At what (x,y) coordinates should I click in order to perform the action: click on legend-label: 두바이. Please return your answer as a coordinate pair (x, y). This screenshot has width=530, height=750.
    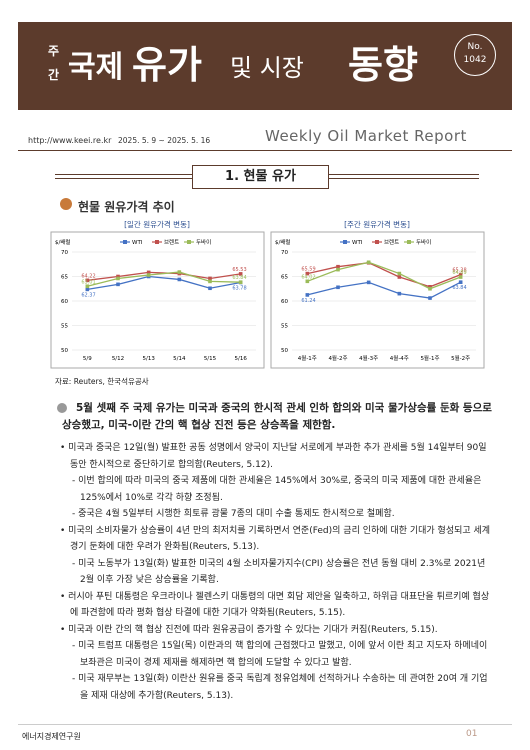
    Looking at the image, I should click on (203, 242).